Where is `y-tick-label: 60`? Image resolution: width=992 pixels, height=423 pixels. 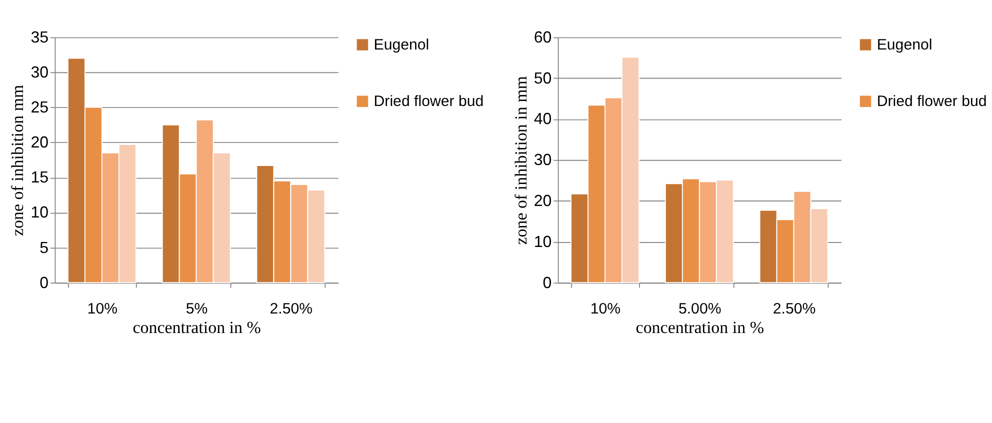
y-tick-label: 60 is located at coordinates (543, 37).